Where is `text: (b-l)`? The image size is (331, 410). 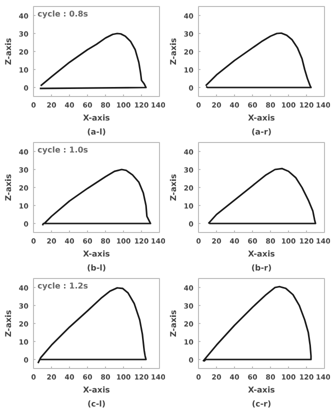 text: (b-l) is located at coordinates (96, 268).